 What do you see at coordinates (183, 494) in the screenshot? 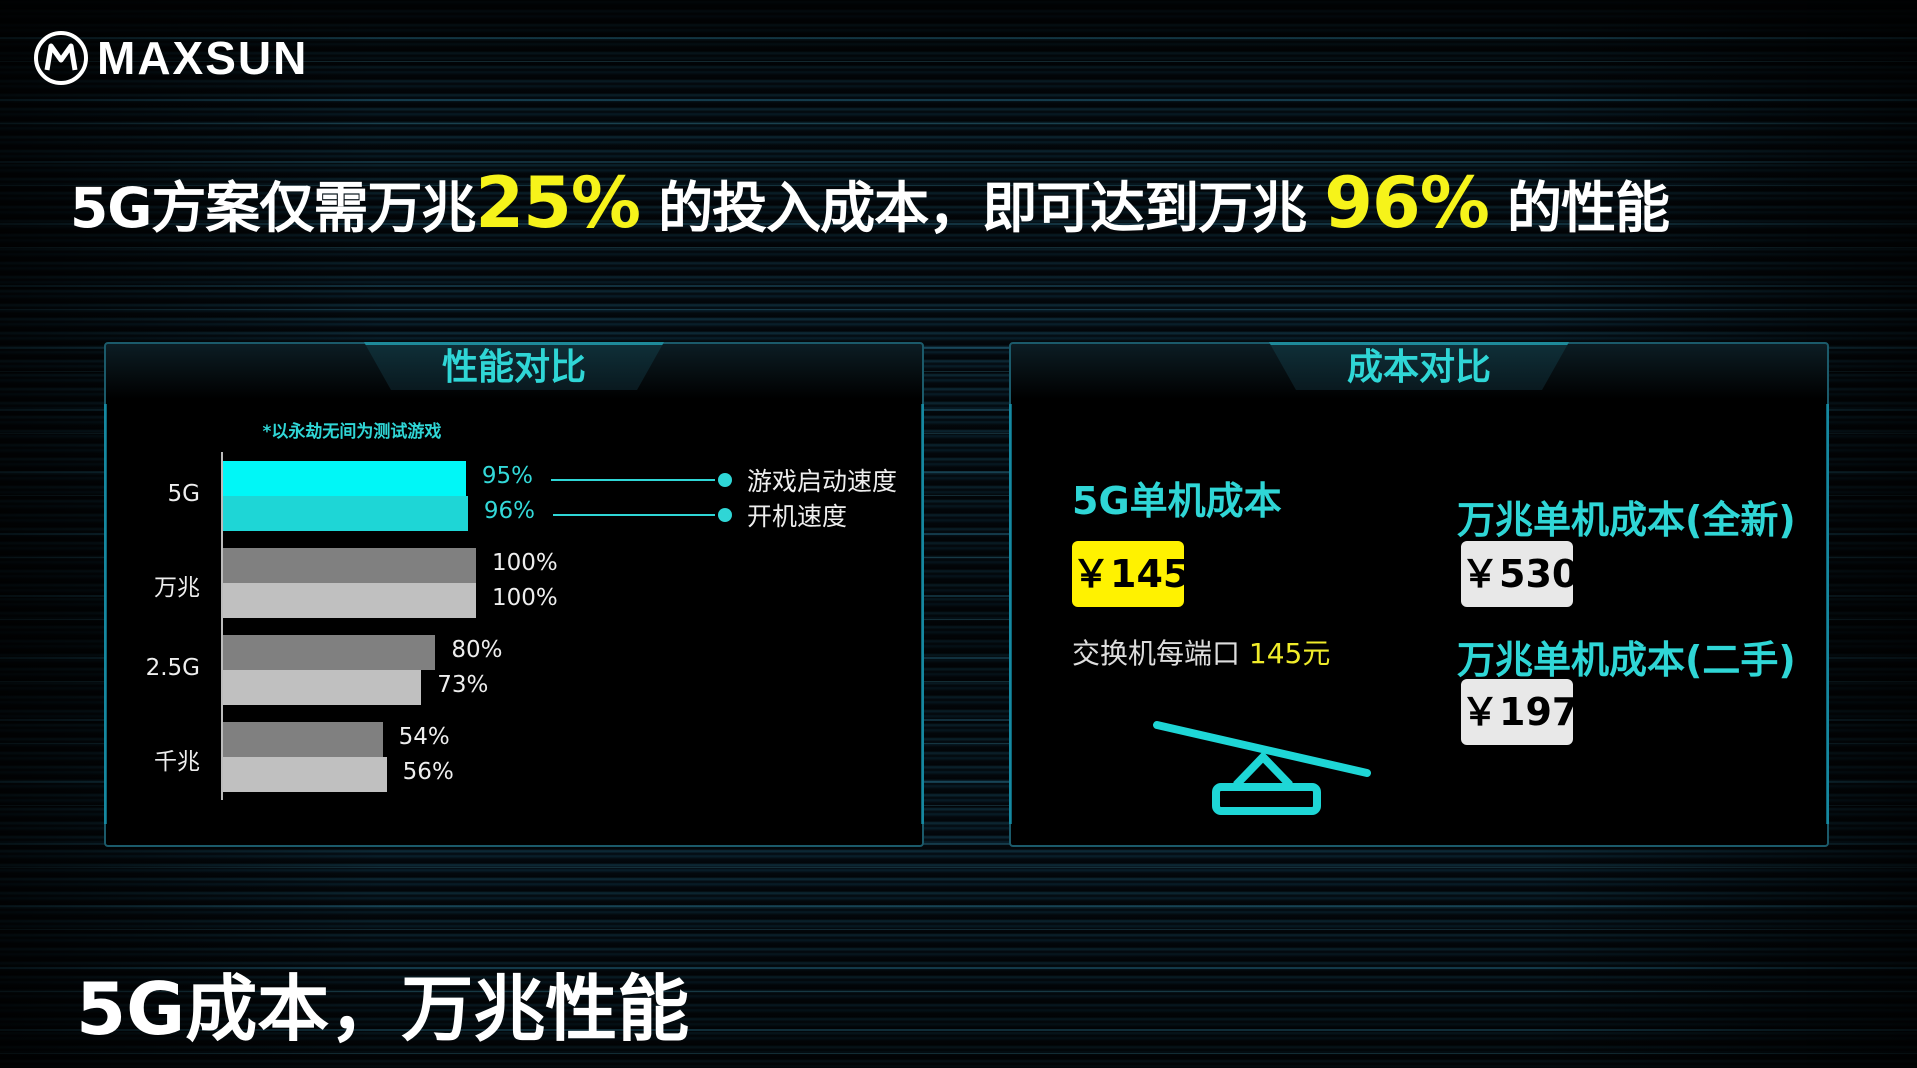
I see `category-label: 5G` at bounding box center [183, 494].